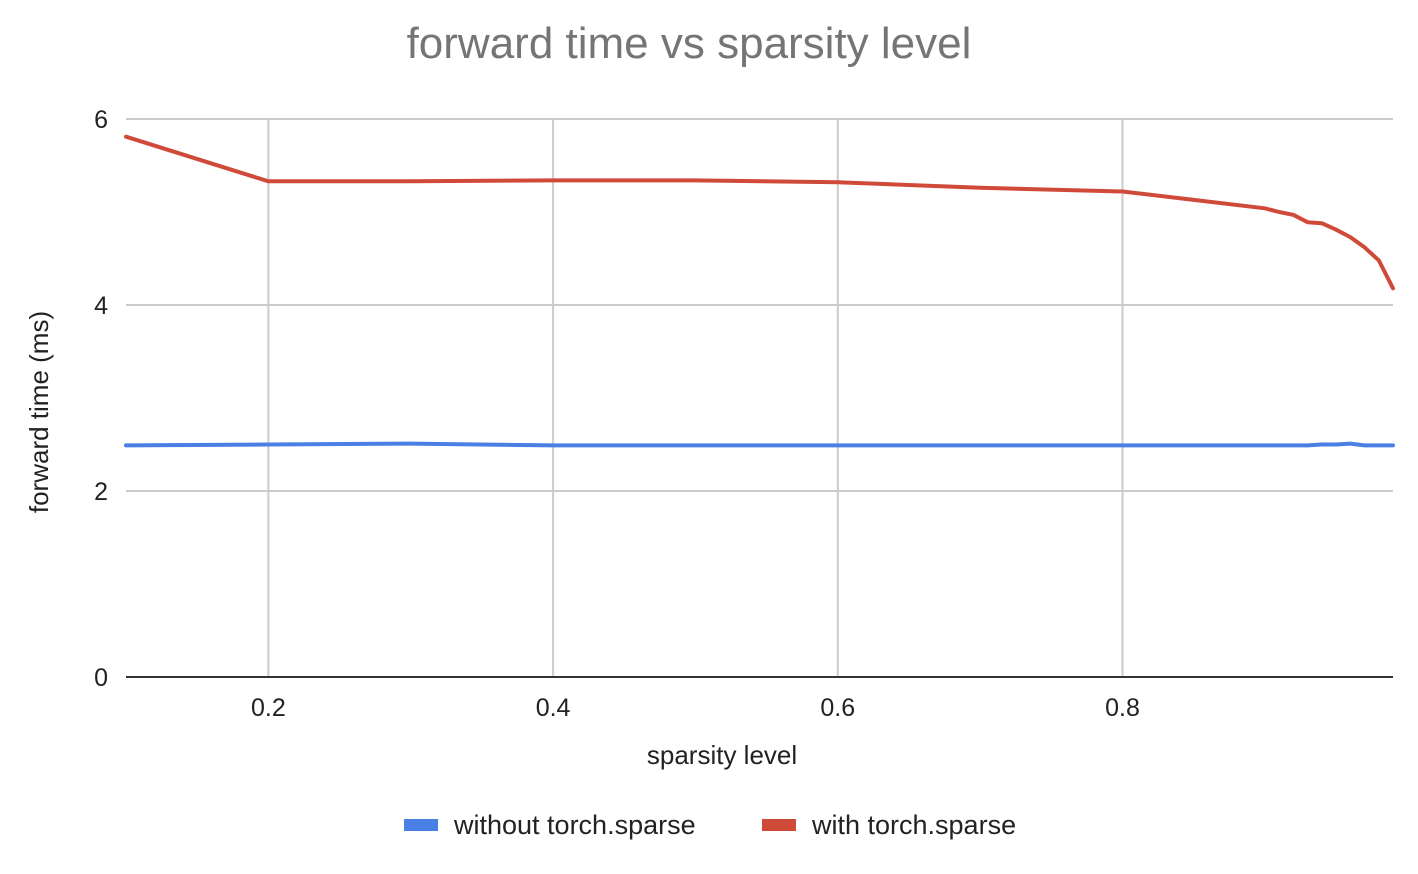  Describe the element at coordinates (101, 492) in the screenshot. I see `y-tick-label: 2` at that location.